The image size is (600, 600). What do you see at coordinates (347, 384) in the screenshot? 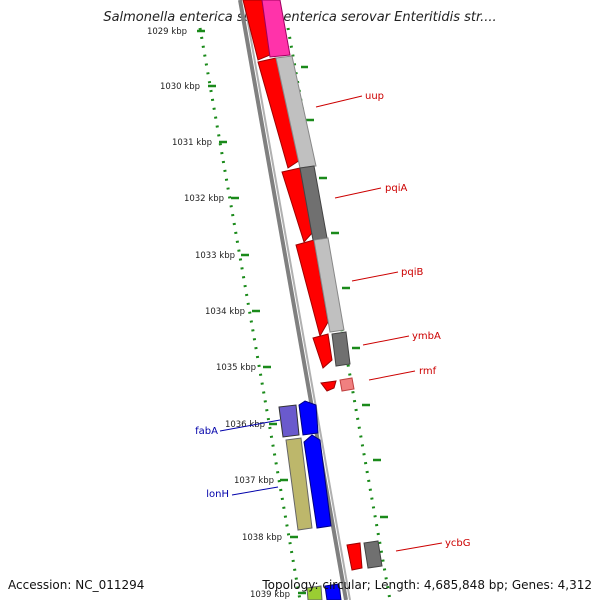
I see `outer-pink-block-rmf` at bounding box center [347, 384].